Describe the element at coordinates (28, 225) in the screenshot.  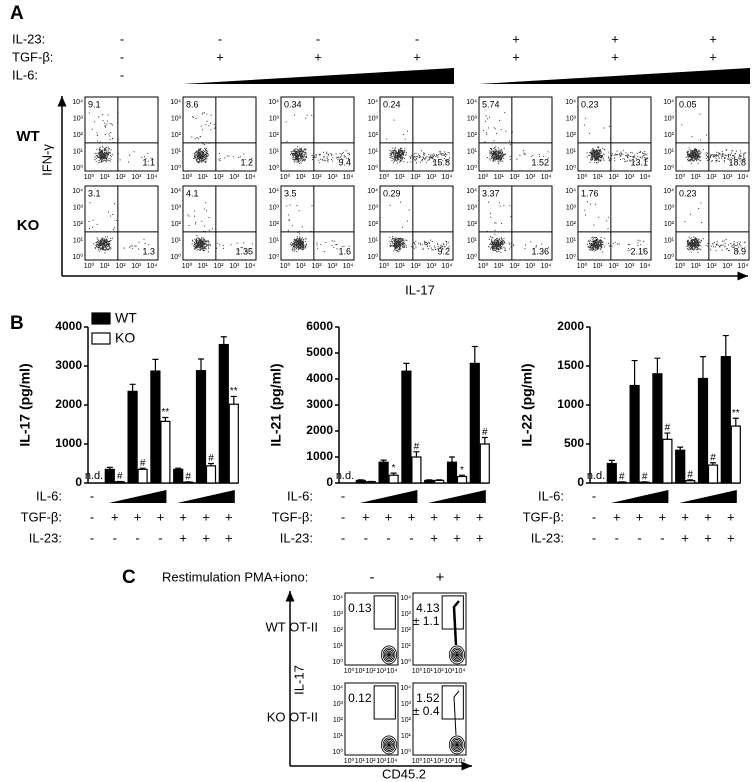
I see `row-label: KO` at that location.